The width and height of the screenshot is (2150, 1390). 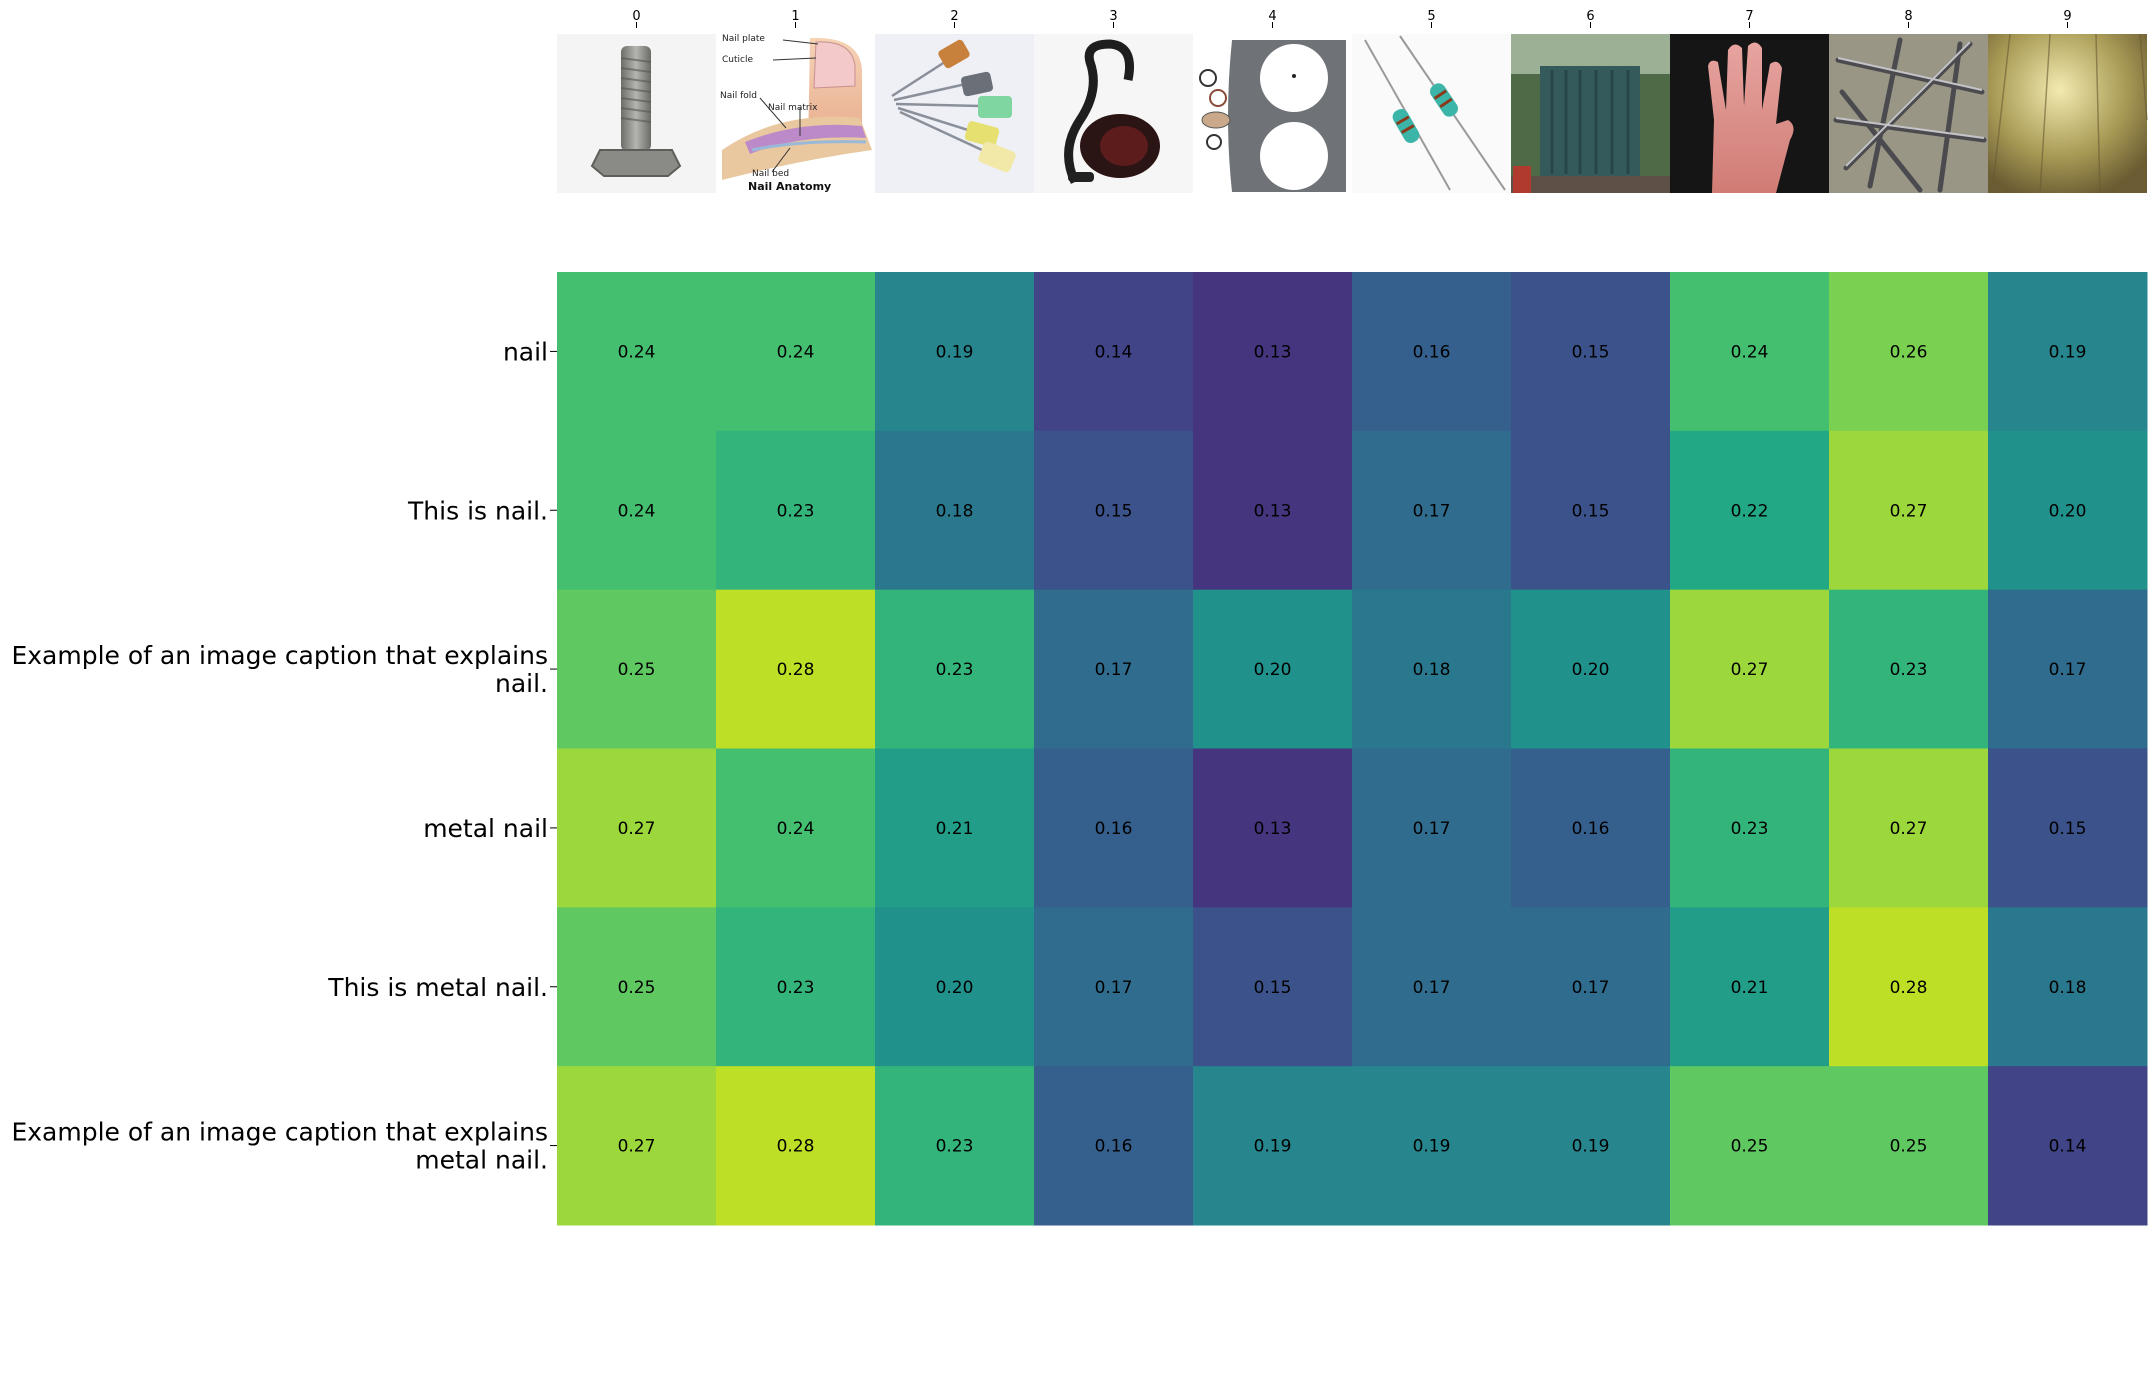 What do you see at coordinates (793, 108) in the screenshot?
I see `nail-anatomy-label-matrix: Nail matrix` at bounding box center [793, 108].